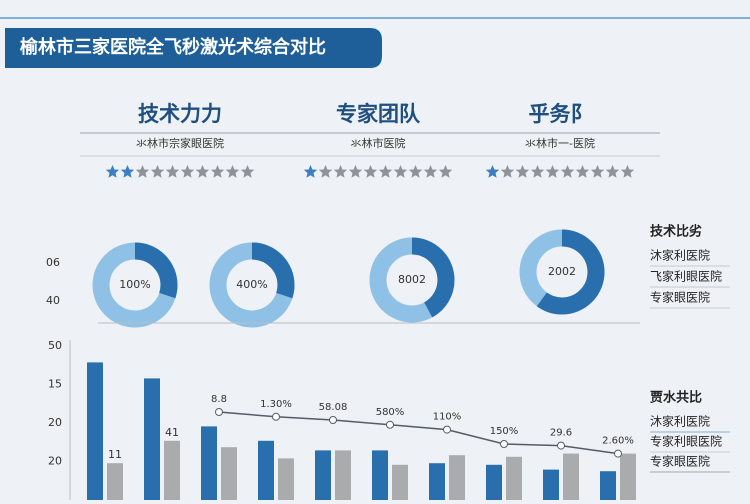 The width and height of the screenshot is (750, 504). I want to click on annotation: 8.8, so click(219, 399).